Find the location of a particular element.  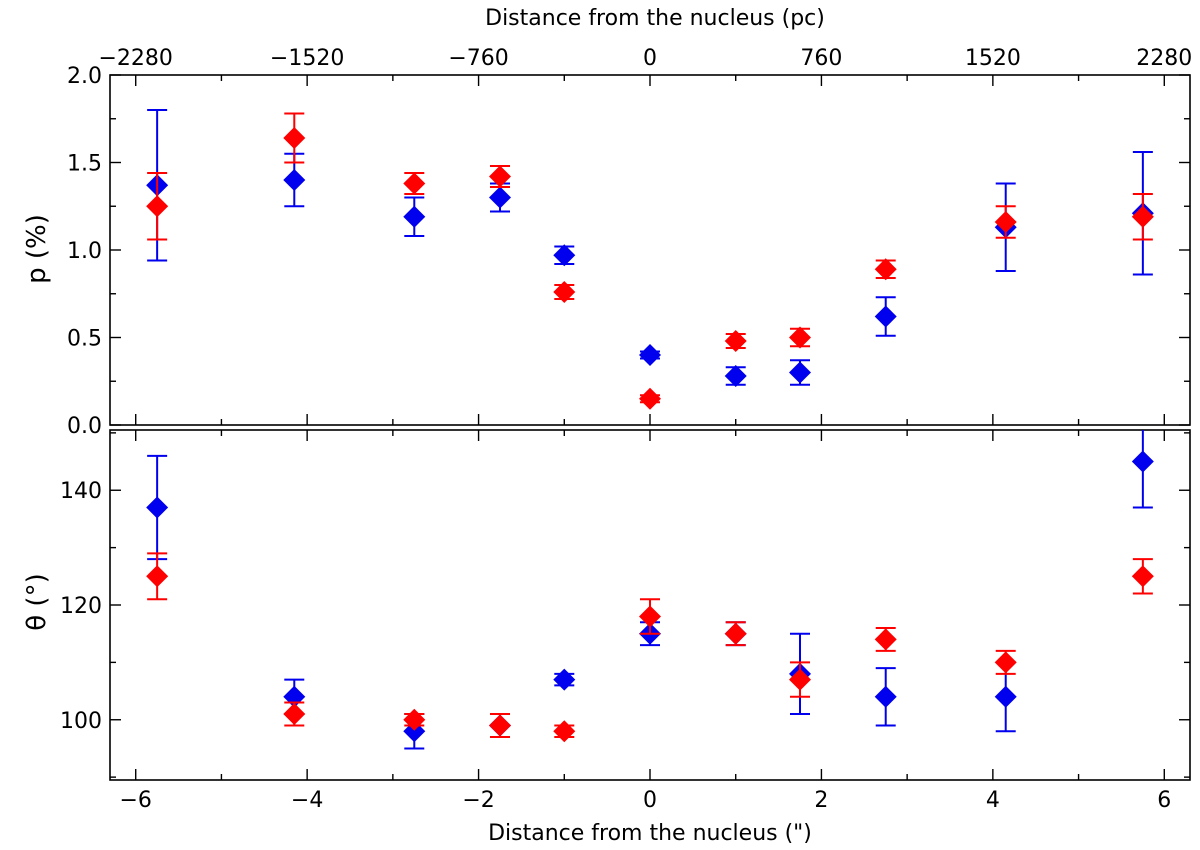

y-tick-label: 0.5 is located at coordinates (84, 339).